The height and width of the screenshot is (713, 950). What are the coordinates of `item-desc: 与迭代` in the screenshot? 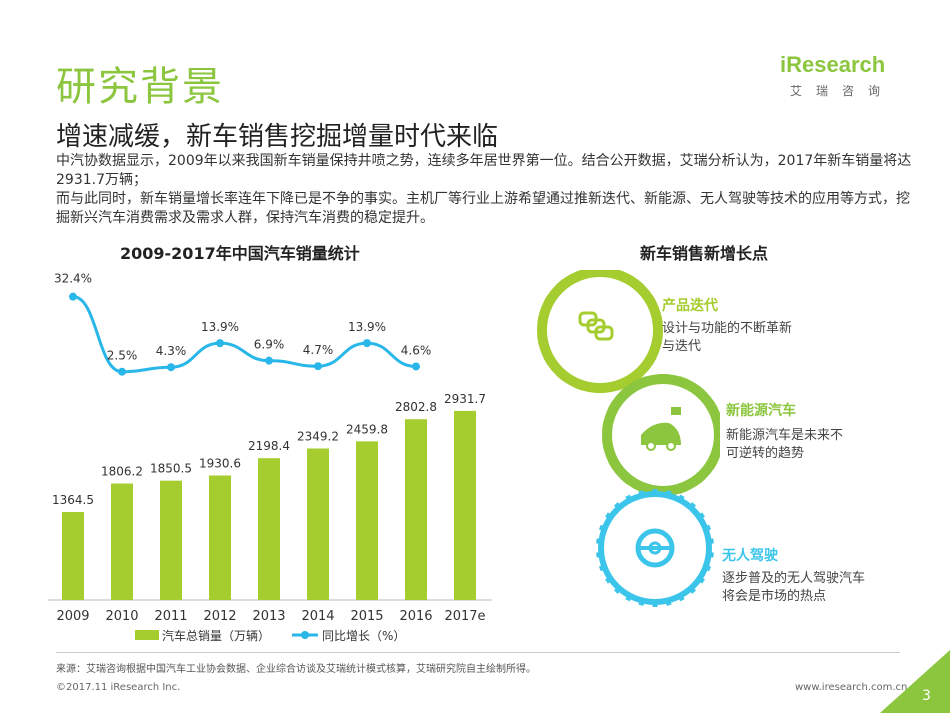 It's located at (682, 346).